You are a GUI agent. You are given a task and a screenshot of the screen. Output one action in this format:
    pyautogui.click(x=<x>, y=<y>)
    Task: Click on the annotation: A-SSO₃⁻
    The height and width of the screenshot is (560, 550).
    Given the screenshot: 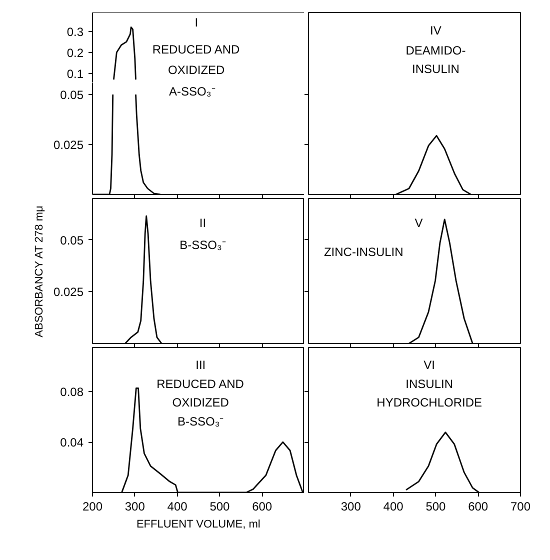 What is the action you would take?
    pyautogui.click(x=192, y=91)
    